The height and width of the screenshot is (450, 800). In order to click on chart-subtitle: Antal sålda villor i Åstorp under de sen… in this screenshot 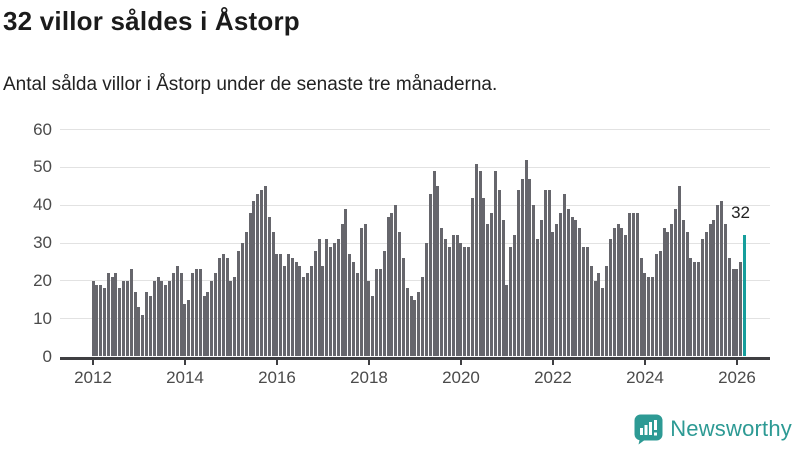, I will do `click(250, 84)`.